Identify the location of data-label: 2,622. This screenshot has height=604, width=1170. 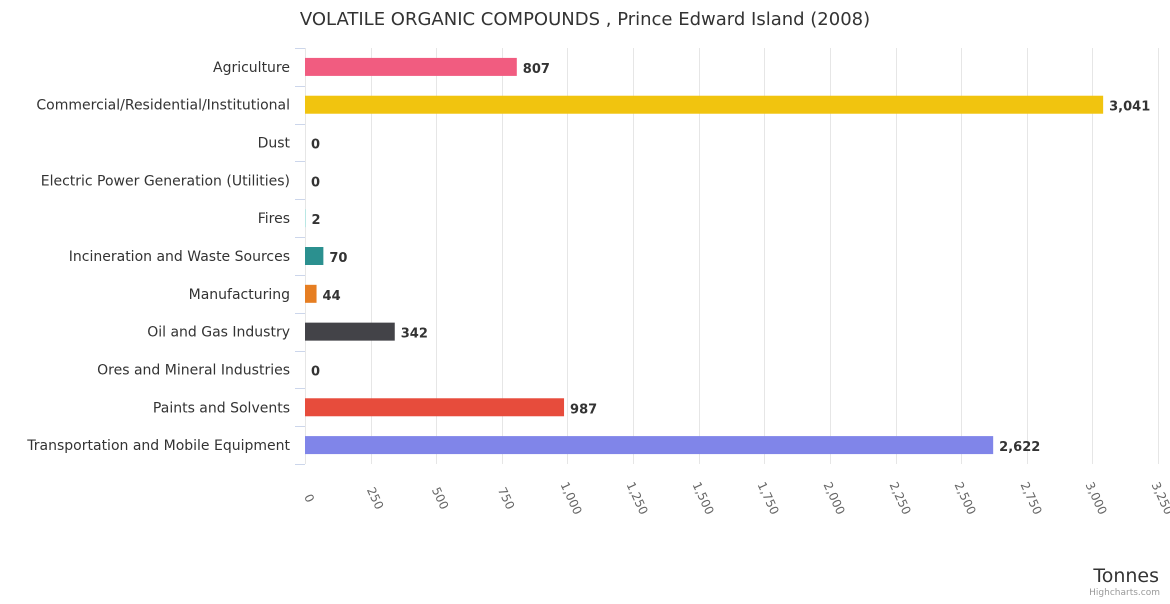
(1019, 447).